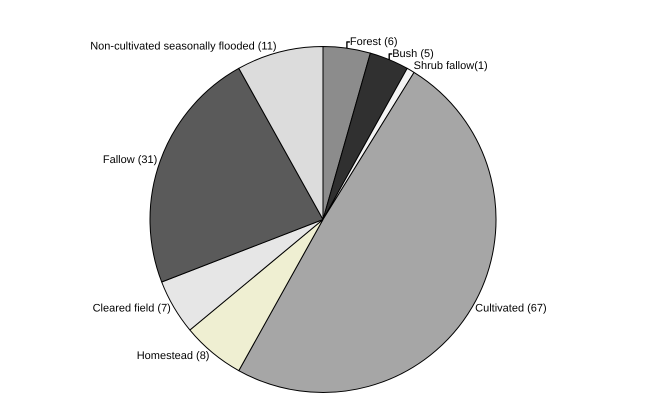 The image size is (646, 419). I want to click on slice-label: Shrub fallow(1), so click(451, 66).